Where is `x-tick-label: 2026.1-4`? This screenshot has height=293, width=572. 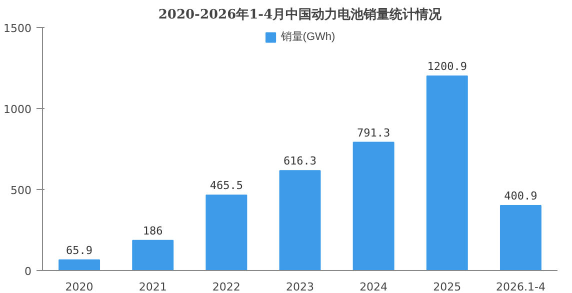 x-tick-label: 2026.1-4 is located at coordinates (521, 286).